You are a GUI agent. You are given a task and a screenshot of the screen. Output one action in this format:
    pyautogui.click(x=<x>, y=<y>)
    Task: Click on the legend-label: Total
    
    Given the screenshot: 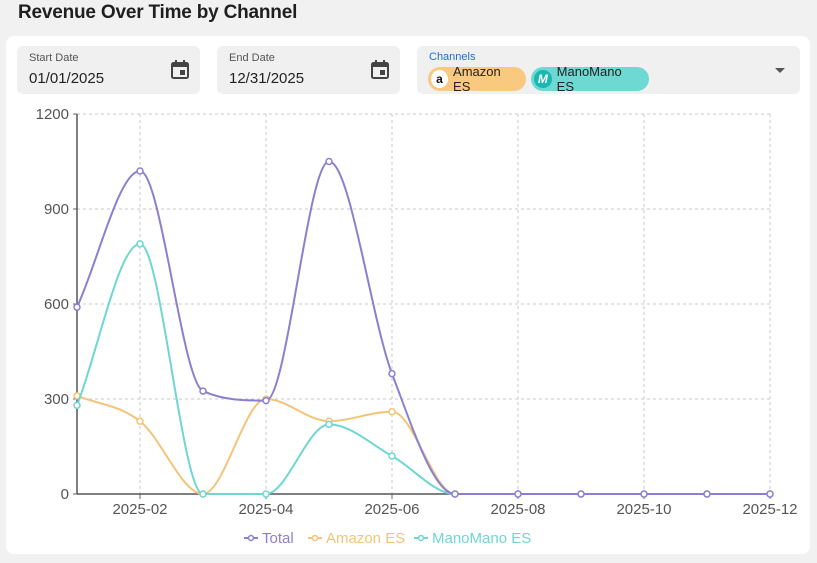 What is the action you would take?
    pyautogui.click(x=278, y=538)
    